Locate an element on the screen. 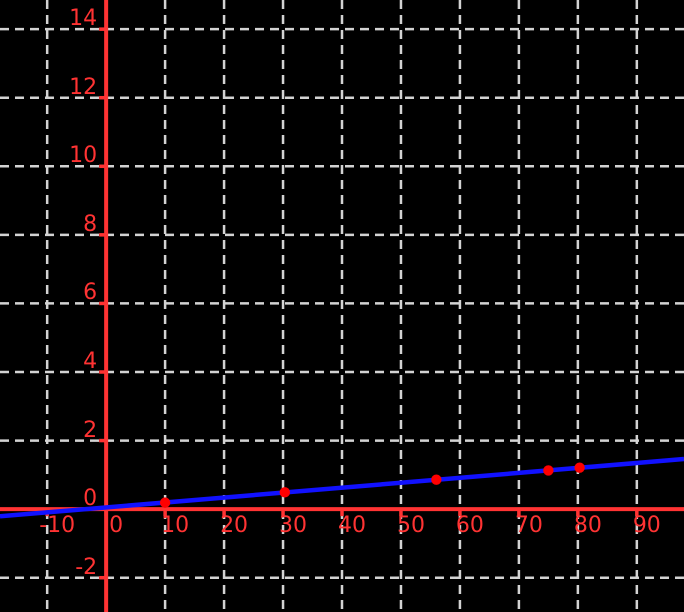 The width and height of the screenshot is (684, 612). x-tick-label-30: 30 is located at coordinates (293, 526).